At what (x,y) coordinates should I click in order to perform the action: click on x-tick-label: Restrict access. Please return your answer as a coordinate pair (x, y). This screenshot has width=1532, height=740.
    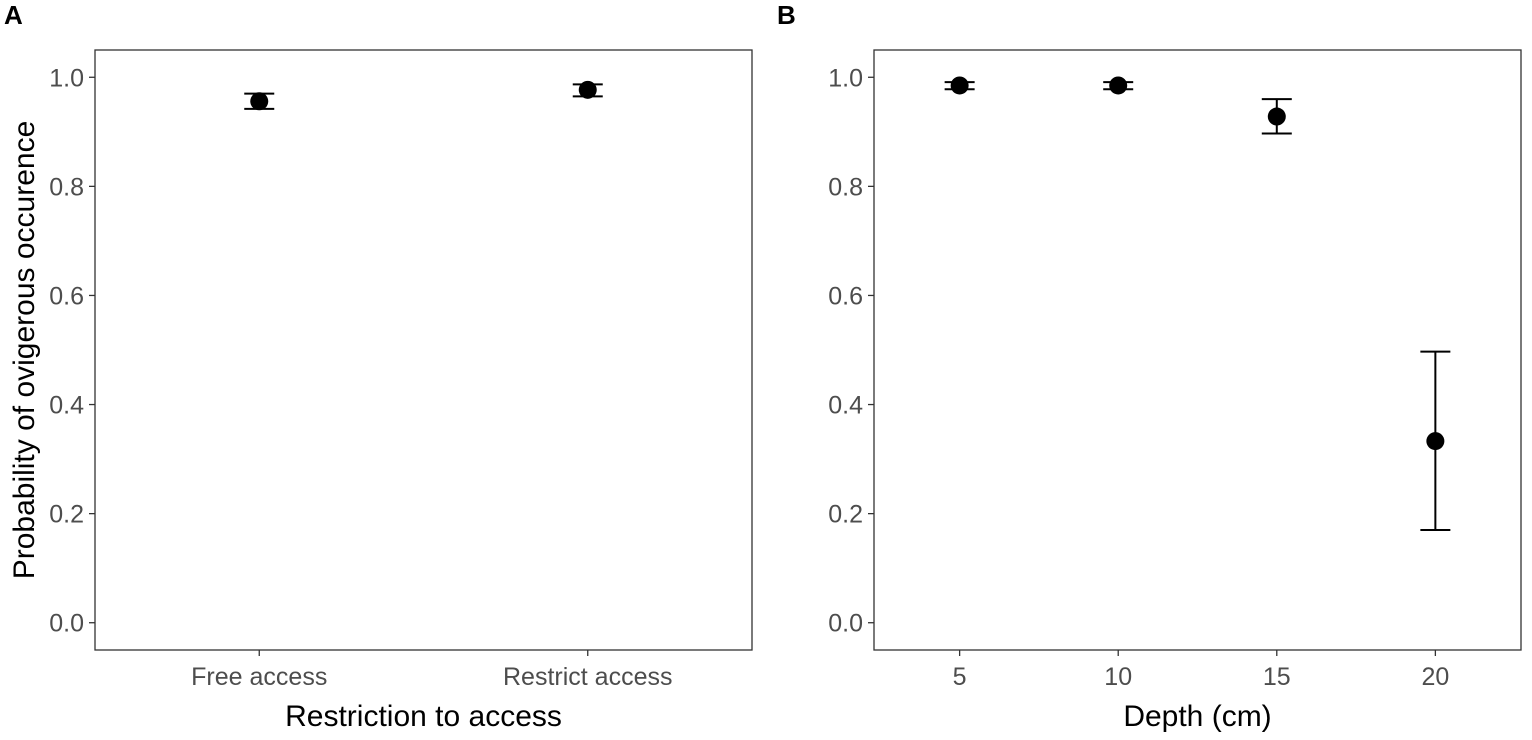
    Looking at the image, I should click on (587, 677).